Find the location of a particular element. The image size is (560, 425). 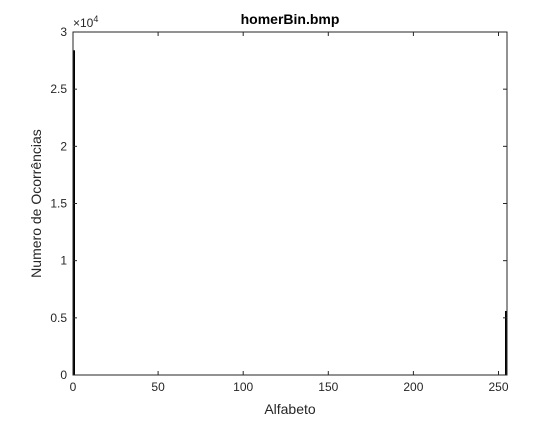

x-tick-label: 250 is located at coordinates (498, 387).